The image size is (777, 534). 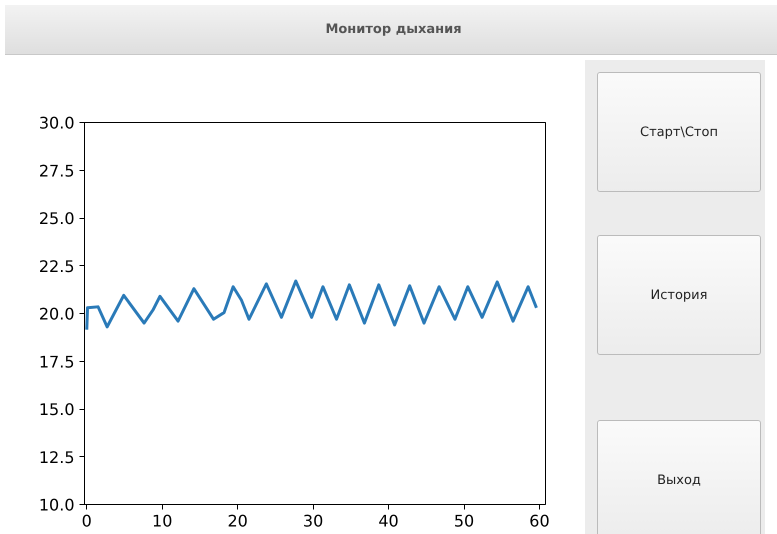 I want to click on y-tick-label: 25.0, so click(x=56, y=218).